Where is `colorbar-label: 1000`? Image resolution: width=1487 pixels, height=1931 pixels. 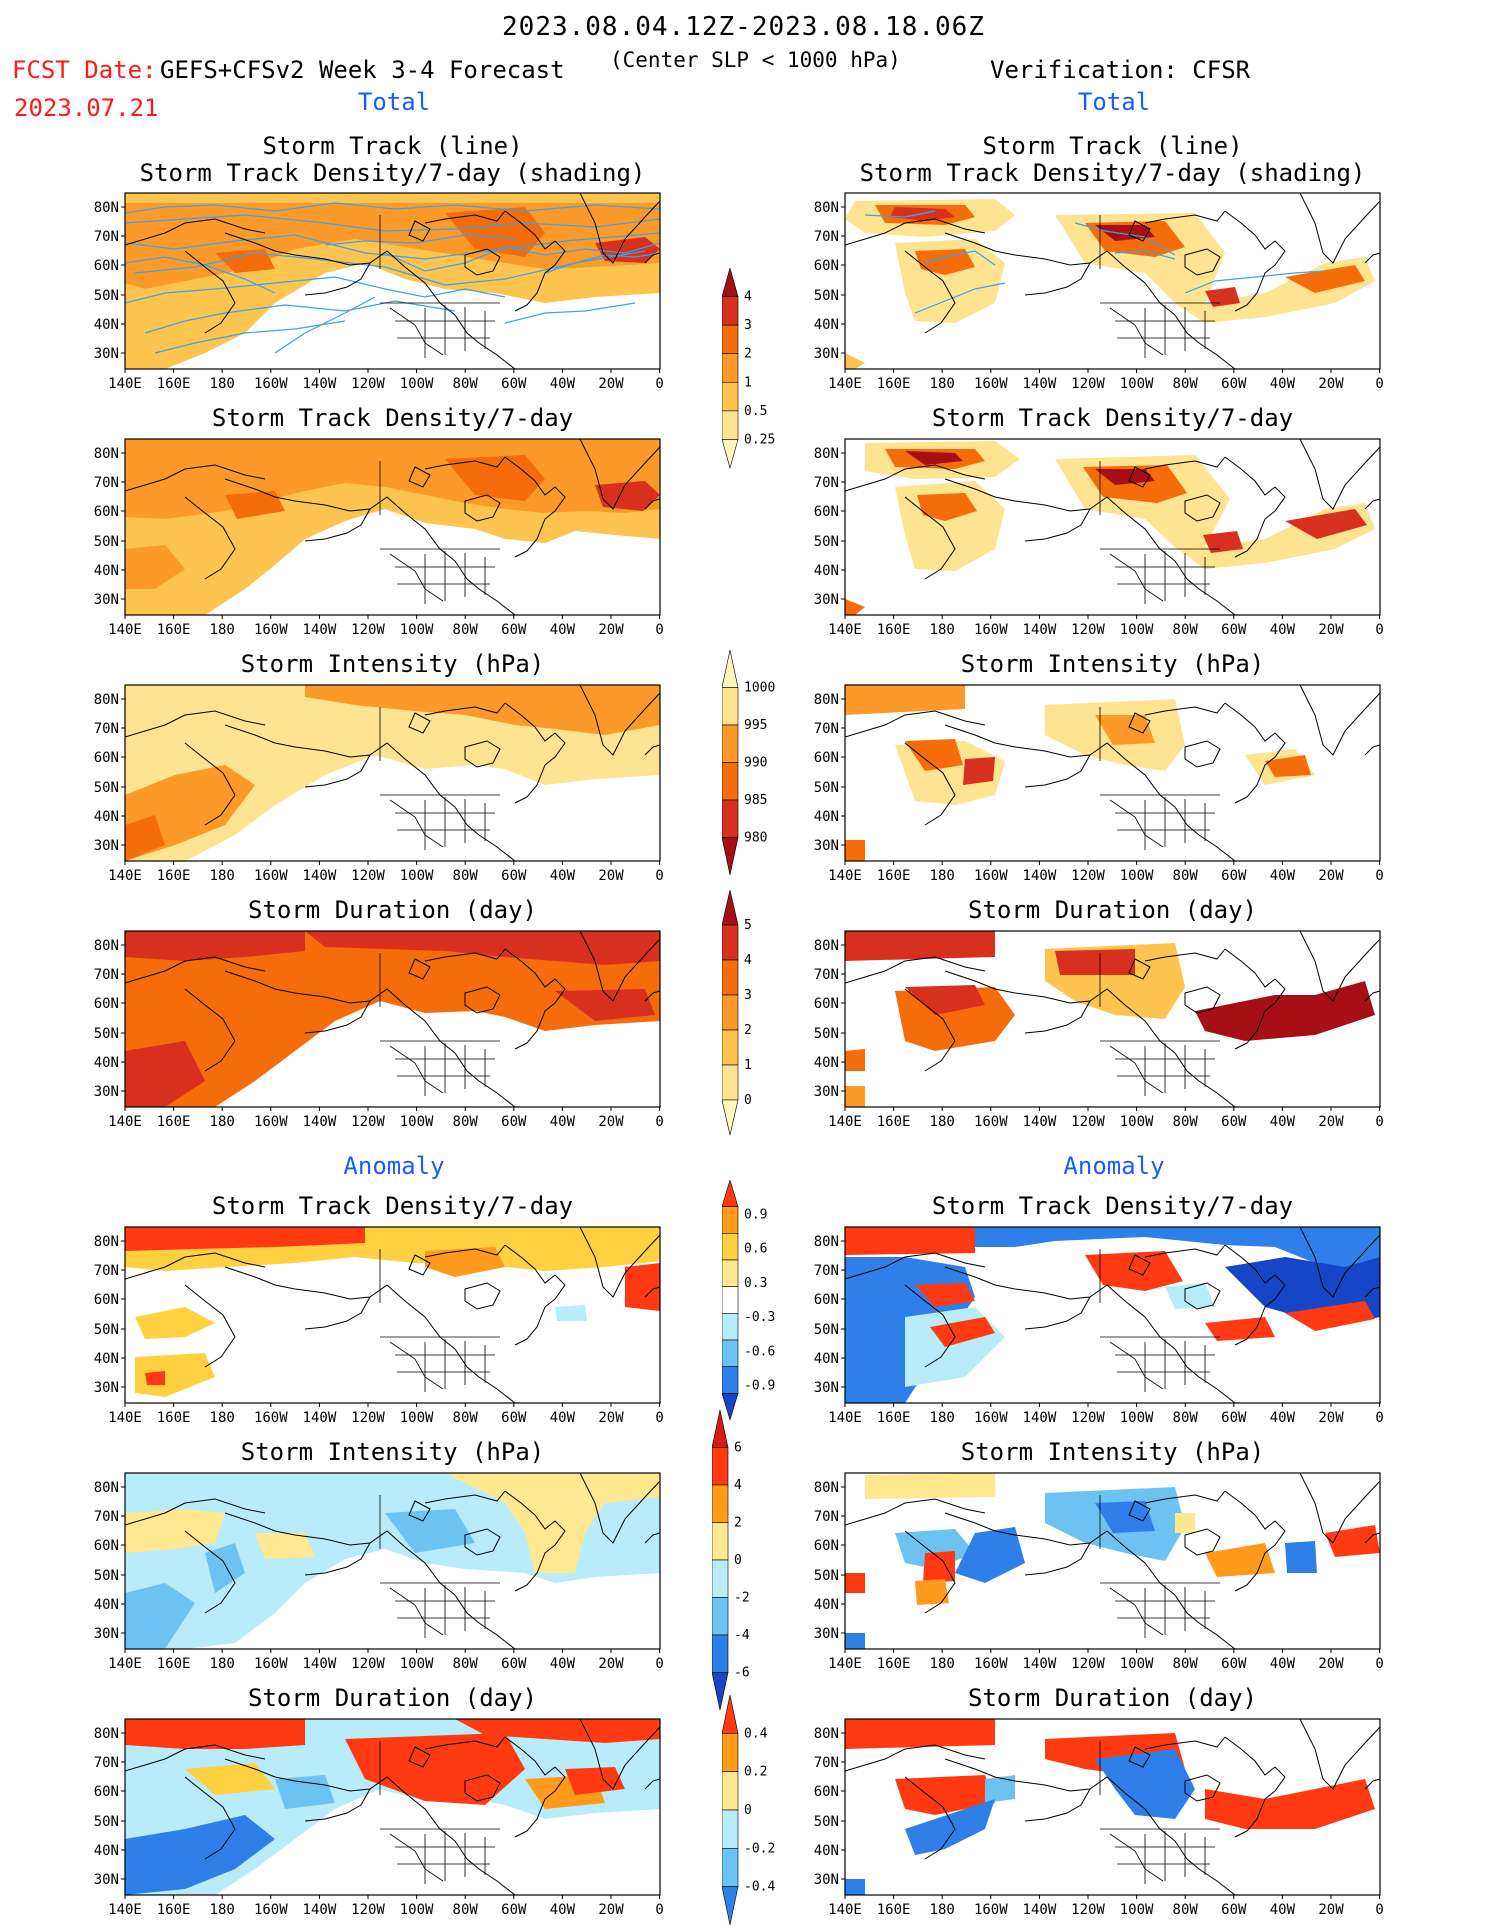 colorbar-label: 1000 is located at coordinates (759, 688).